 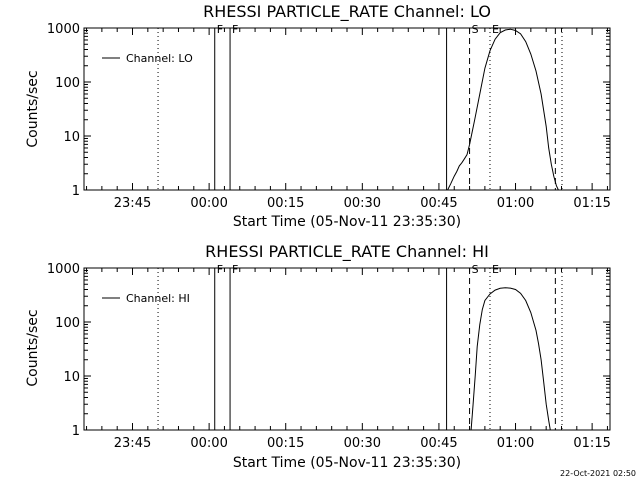 What do you see at coordinates (159, 58) in the screenshot?
I see `legend-label: Channel: LO` at bounding box center [159, 58].